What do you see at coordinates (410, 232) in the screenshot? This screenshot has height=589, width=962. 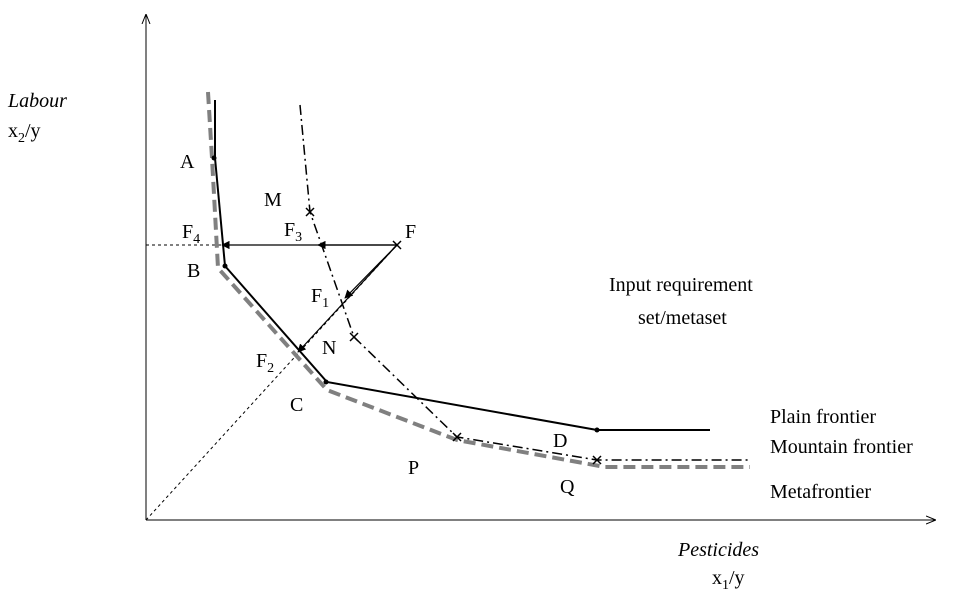 I see `point-label: F` at bounding box center [410, 232].